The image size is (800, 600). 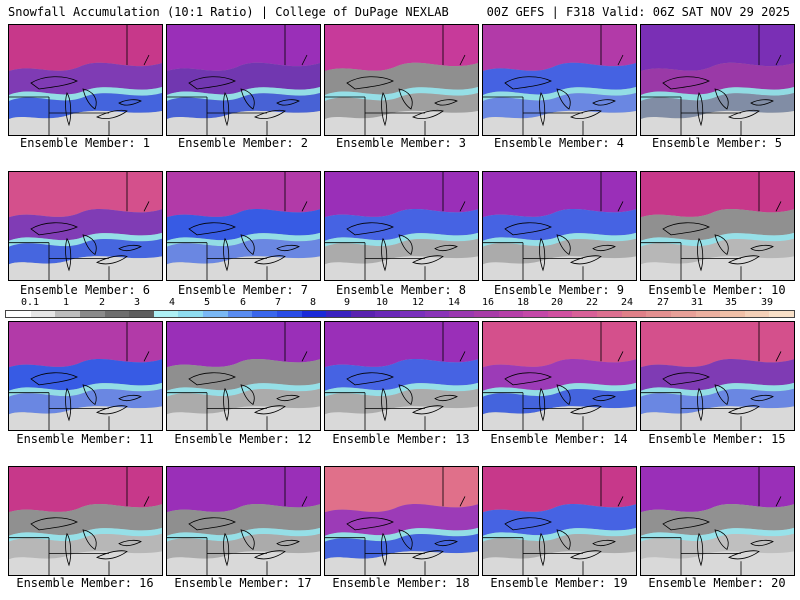 I want to click on ensemble-member-label: Ensemble Member: 12, so click(x=243, y=439).